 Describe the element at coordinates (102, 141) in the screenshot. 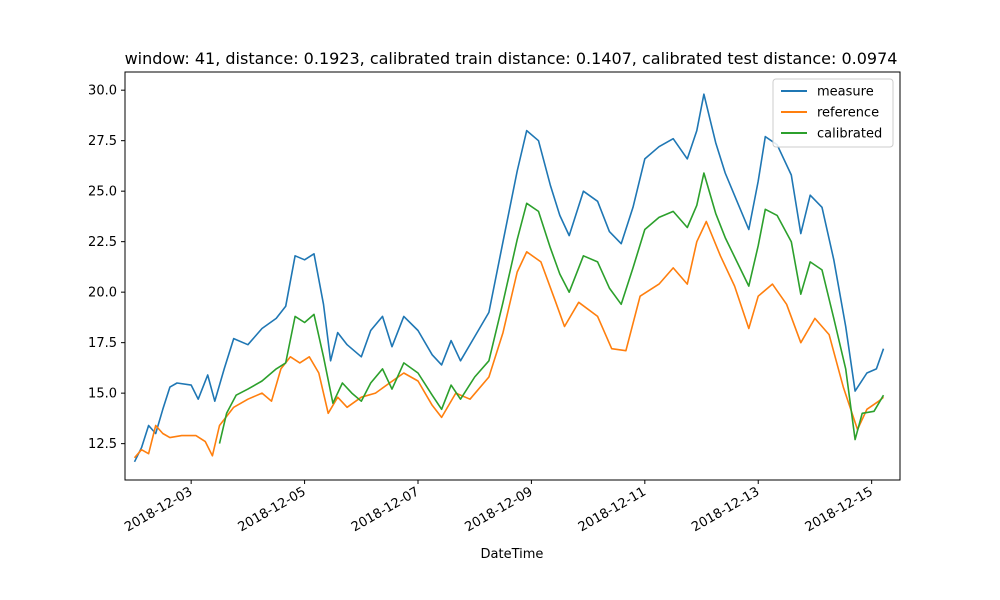

I see `y-tick-label: 27.5` at that location.